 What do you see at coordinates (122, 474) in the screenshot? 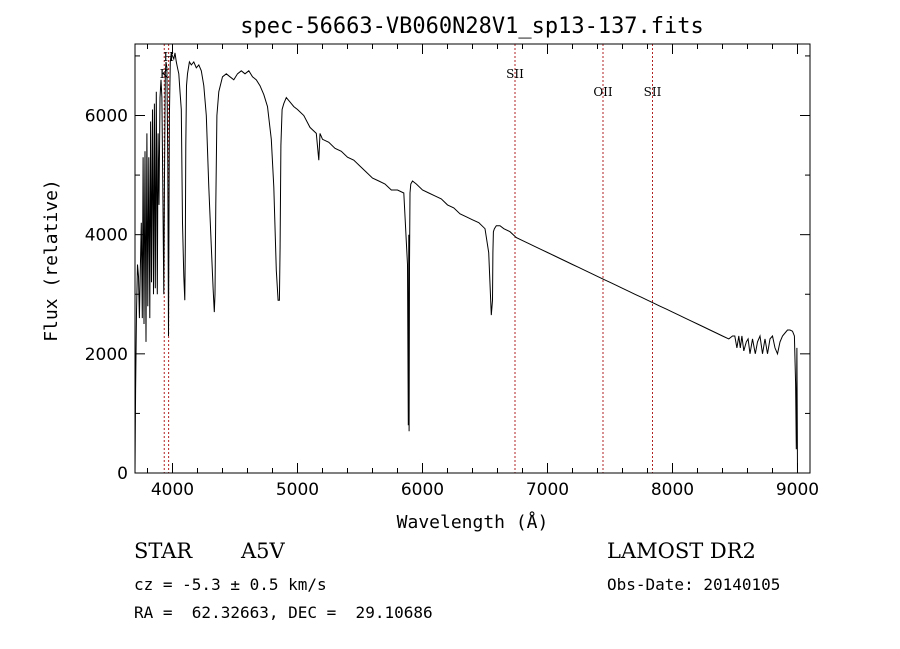
I see `y-tick-label: 0` at bounding box center [122, 474].